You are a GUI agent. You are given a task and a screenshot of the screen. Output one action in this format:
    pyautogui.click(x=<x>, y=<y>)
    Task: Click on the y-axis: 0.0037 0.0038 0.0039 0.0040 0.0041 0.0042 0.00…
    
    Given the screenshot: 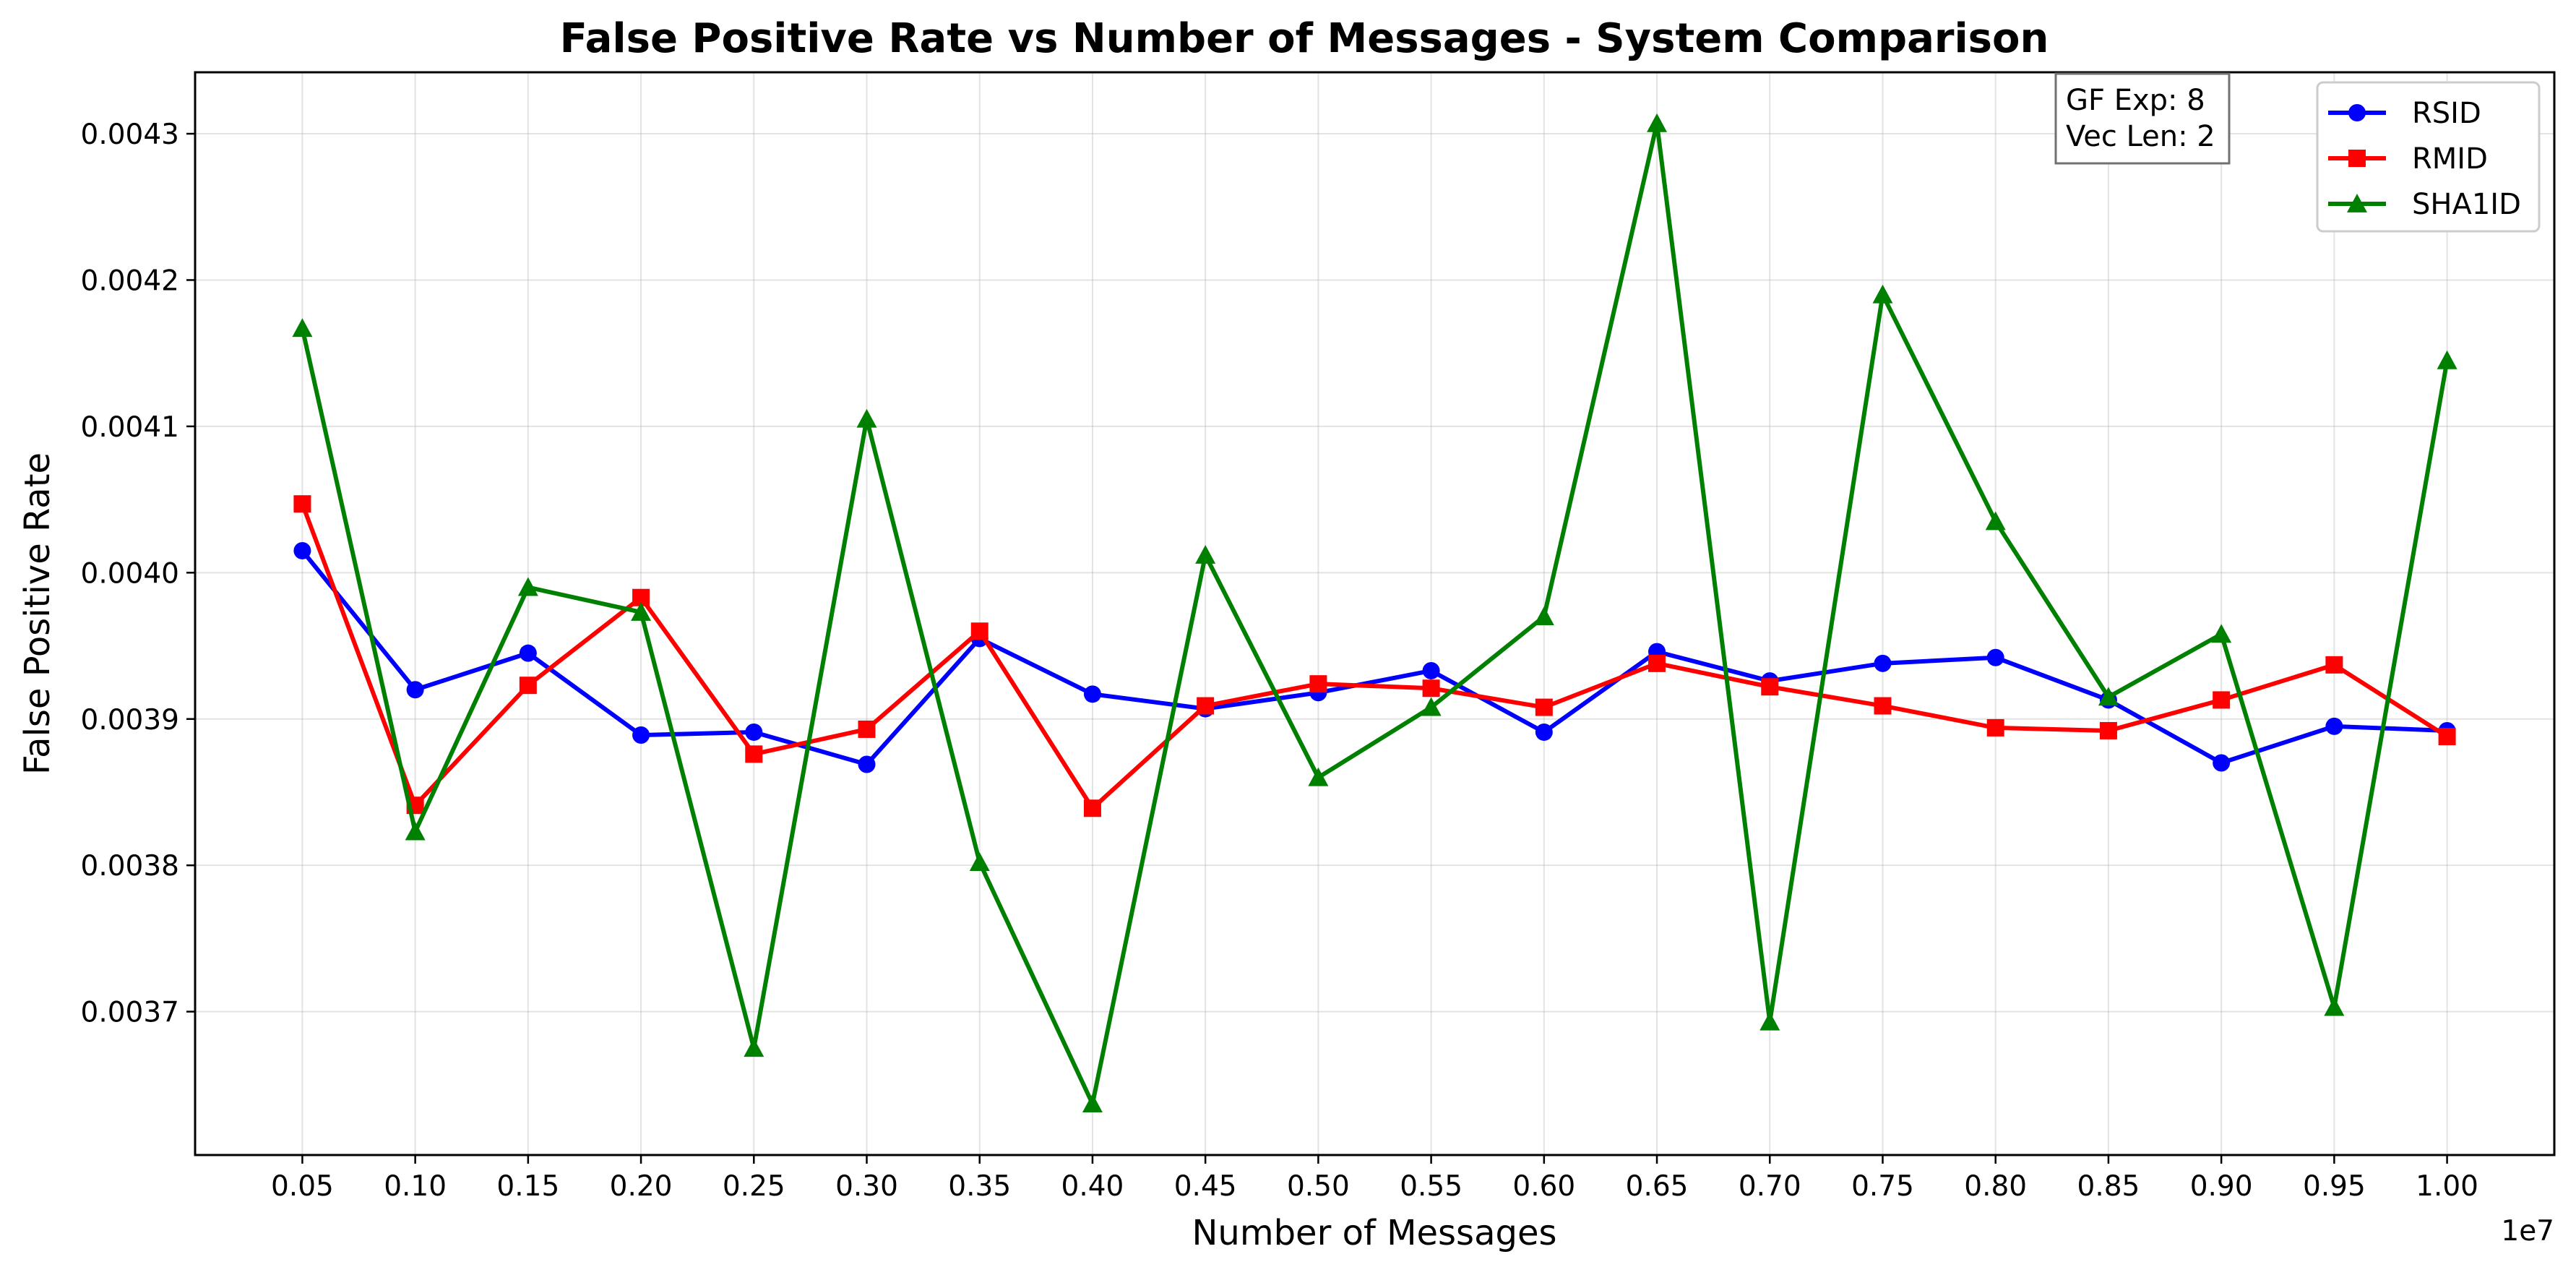 What is the action you would take?
    pyautogui.click(x=138, y=574)
    